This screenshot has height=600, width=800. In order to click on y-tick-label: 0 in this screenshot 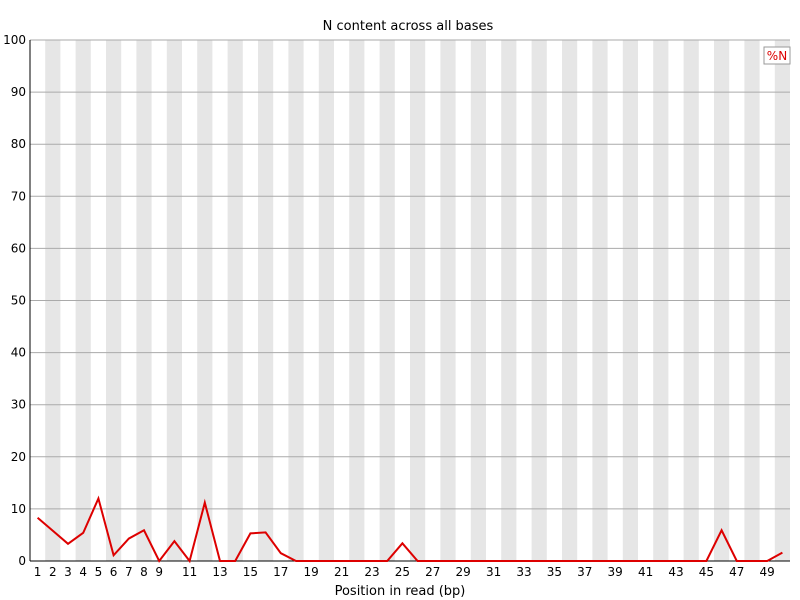, I will do `click(22, 561)`.